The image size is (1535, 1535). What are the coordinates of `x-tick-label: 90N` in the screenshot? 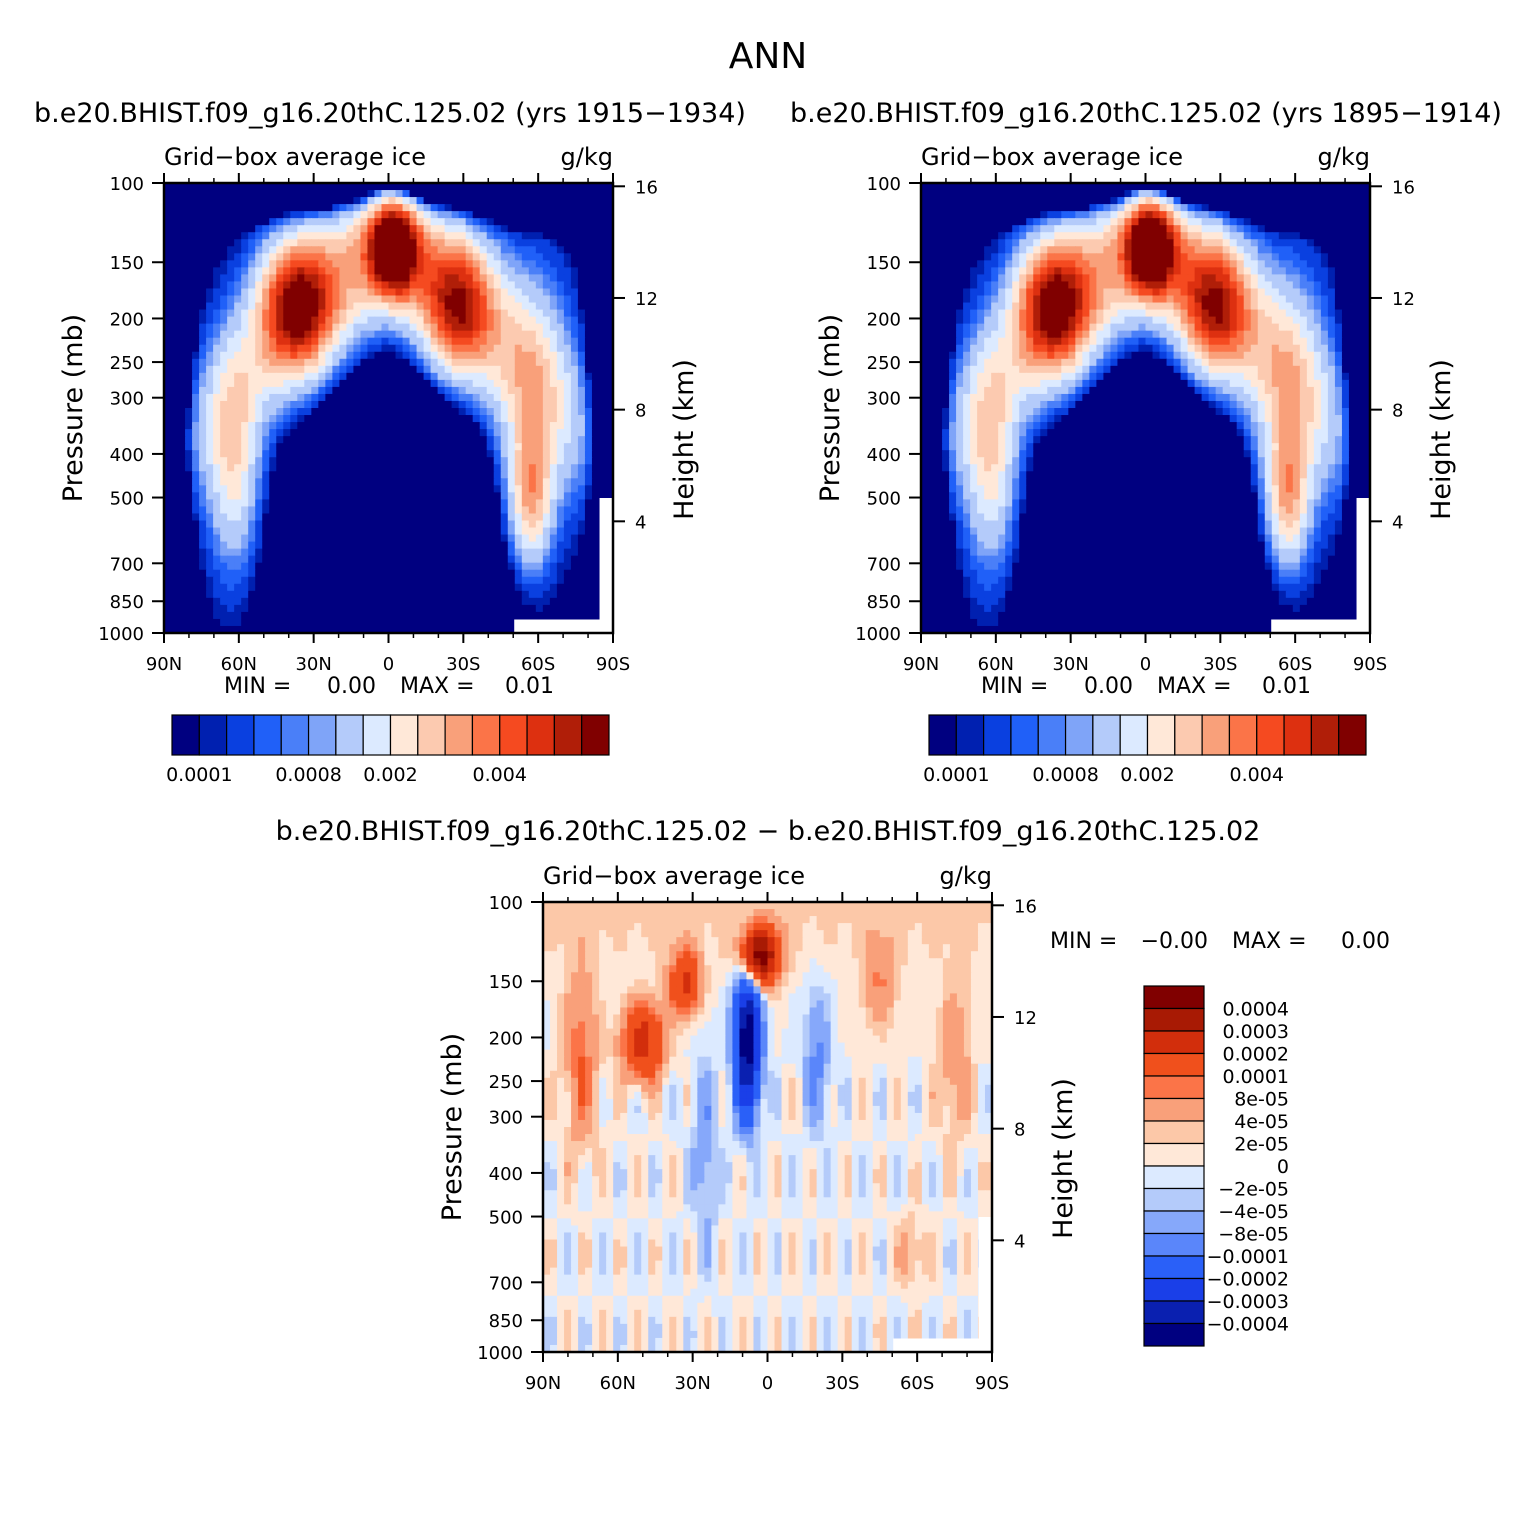 It's located at (164, 664).